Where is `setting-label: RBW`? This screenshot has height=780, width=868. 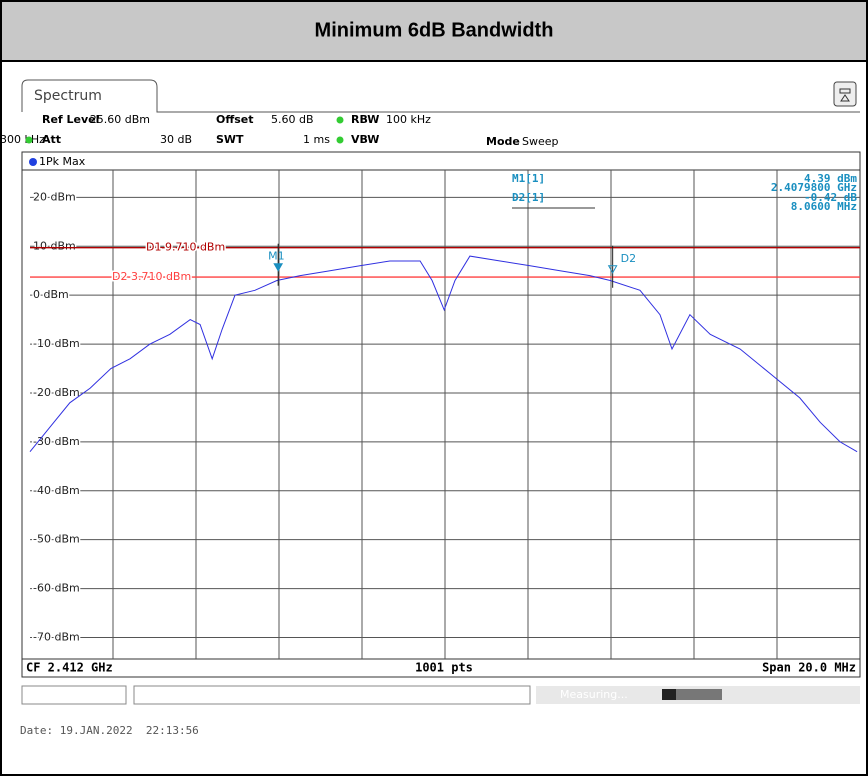 setting-label: RBW is located at coordinates (365, 119).